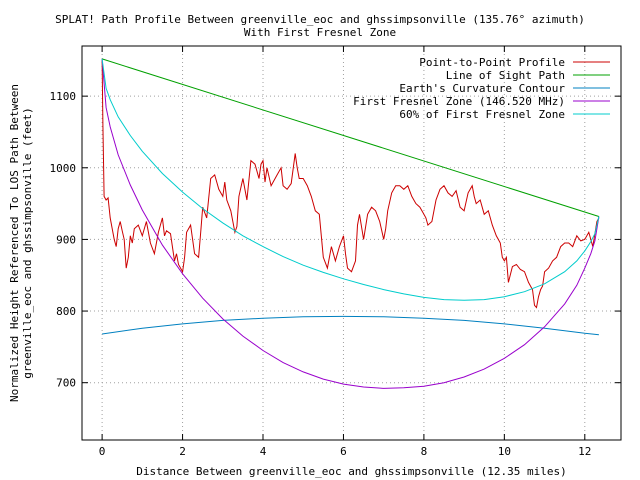  I want to click on legend-label-1: Line of Sight Path, so click(505, 75).